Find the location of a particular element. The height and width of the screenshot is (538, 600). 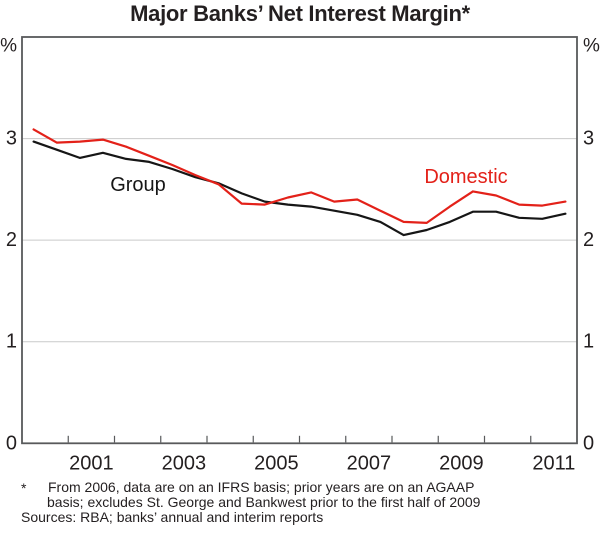

y-axis-label-right-2: 2 is located at coordinates (588, 240).